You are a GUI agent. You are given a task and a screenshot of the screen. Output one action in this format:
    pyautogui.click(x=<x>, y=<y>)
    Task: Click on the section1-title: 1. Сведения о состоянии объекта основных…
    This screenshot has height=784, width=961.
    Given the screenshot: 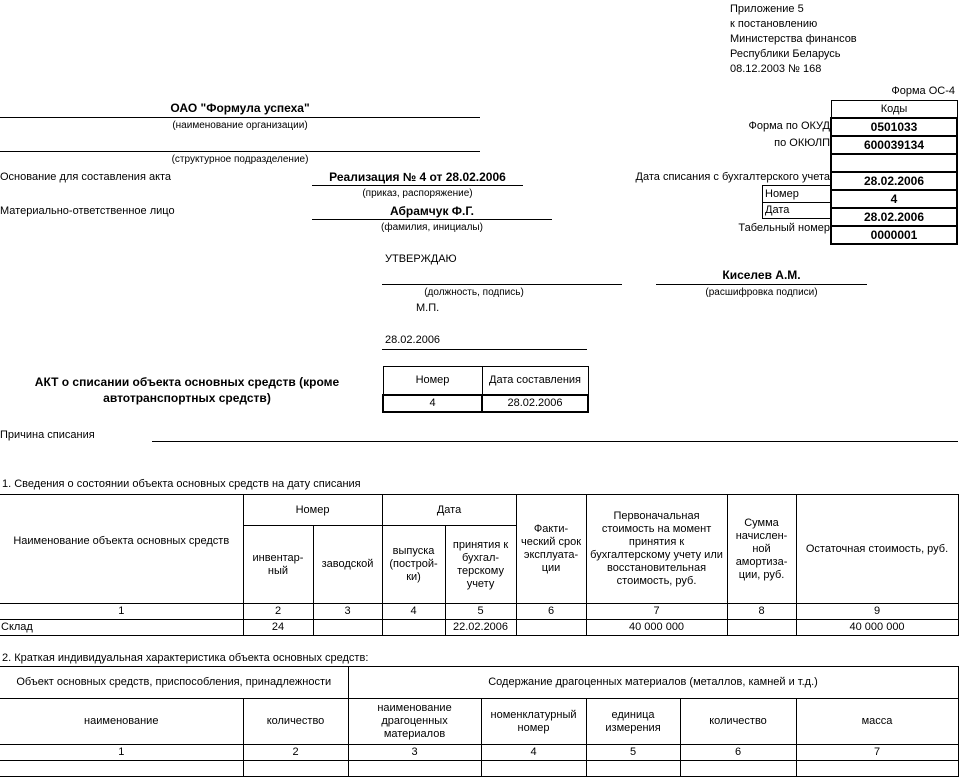 What is the action you would take?
    pyautogui.click(x=181, y=484)
    